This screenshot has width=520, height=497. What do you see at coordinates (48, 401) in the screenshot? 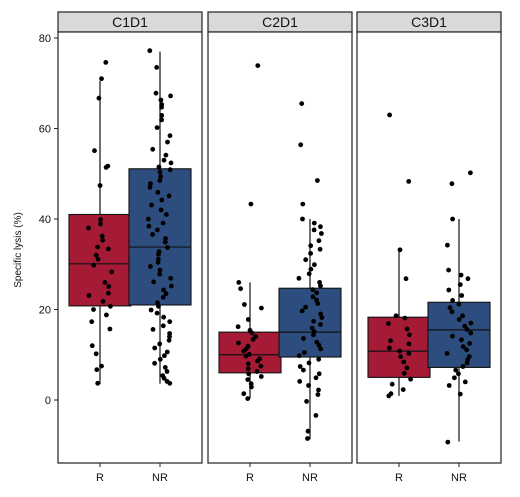
I see `y-tick-label: 0` at bounding box center [48, 401].